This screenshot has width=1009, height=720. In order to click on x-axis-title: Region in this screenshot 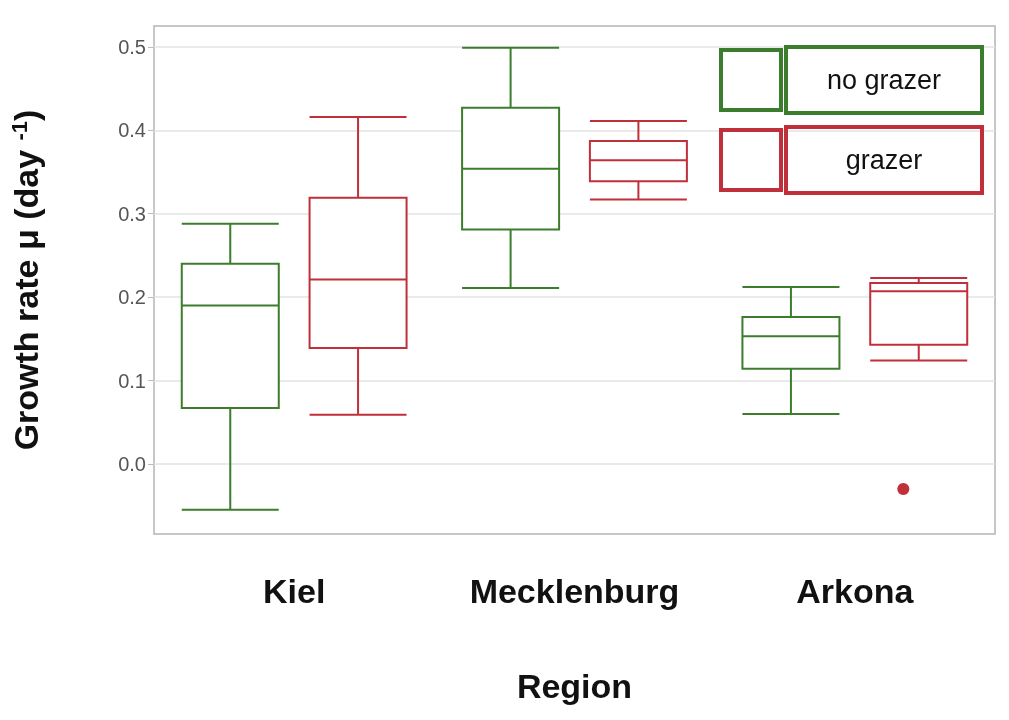, I will do `click(574, 686)`.